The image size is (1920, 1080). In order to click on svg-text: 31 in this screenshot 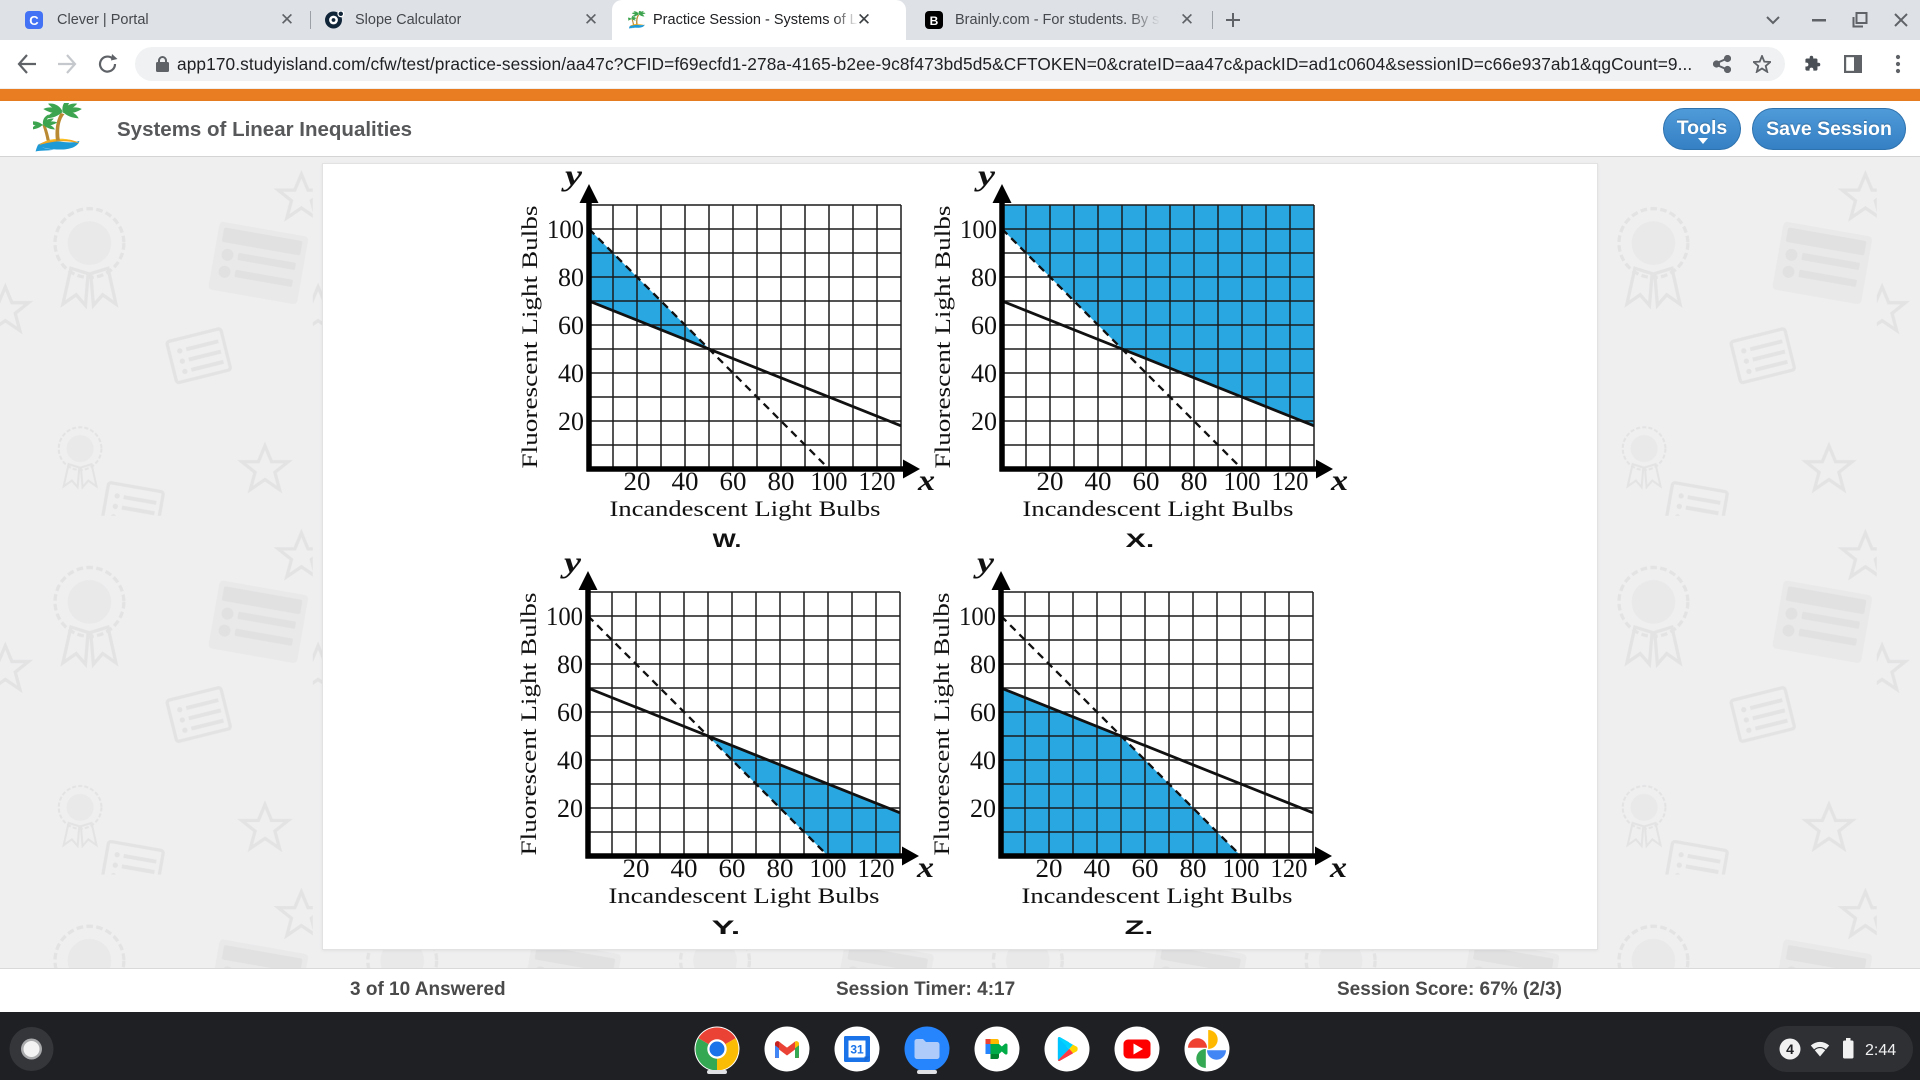, I will do `click(857, 1050)`.